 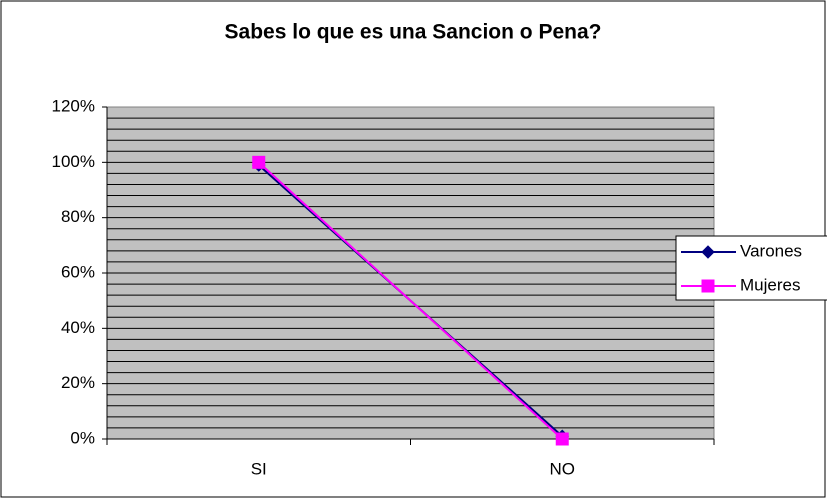 What do you see at coordinates (78, 327) in the screenshot?
I see `y-tick-label: 40%` at bounding box center [78, 327].